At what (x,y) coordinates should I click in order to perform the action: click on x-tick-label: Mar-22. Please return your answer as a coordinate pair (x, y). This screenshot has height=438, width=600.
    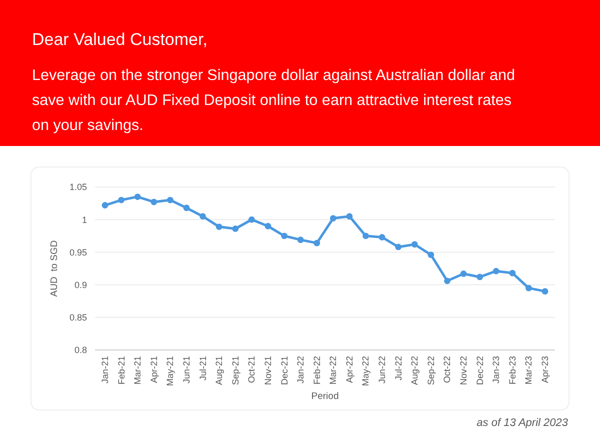
    Looking at the image, I should click on (333, 370).